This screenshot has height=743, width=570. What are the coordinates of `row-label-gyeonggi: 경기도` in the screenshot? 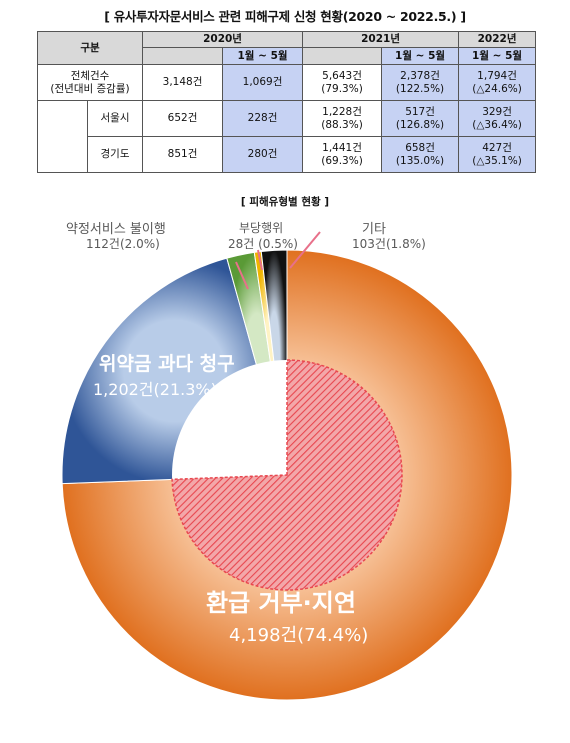 It's located at (115, 154).